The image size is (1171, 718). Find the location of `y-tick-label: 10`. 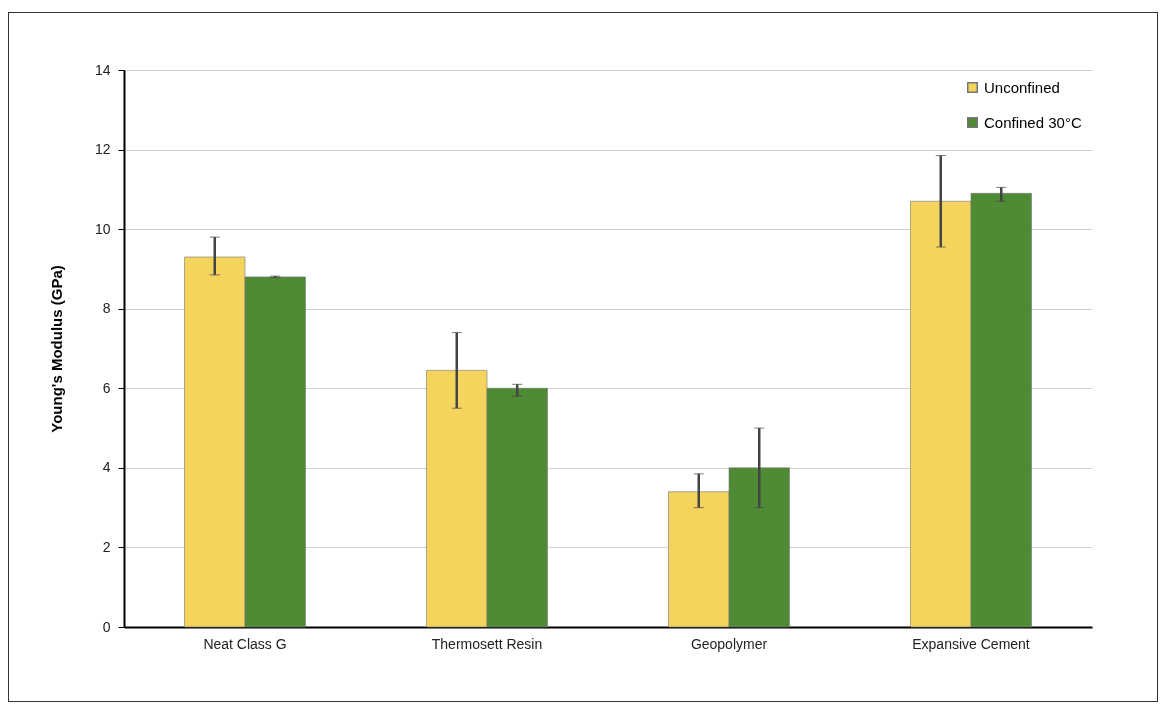

y-tick-label: 10 is located at coordinates (102, 228).